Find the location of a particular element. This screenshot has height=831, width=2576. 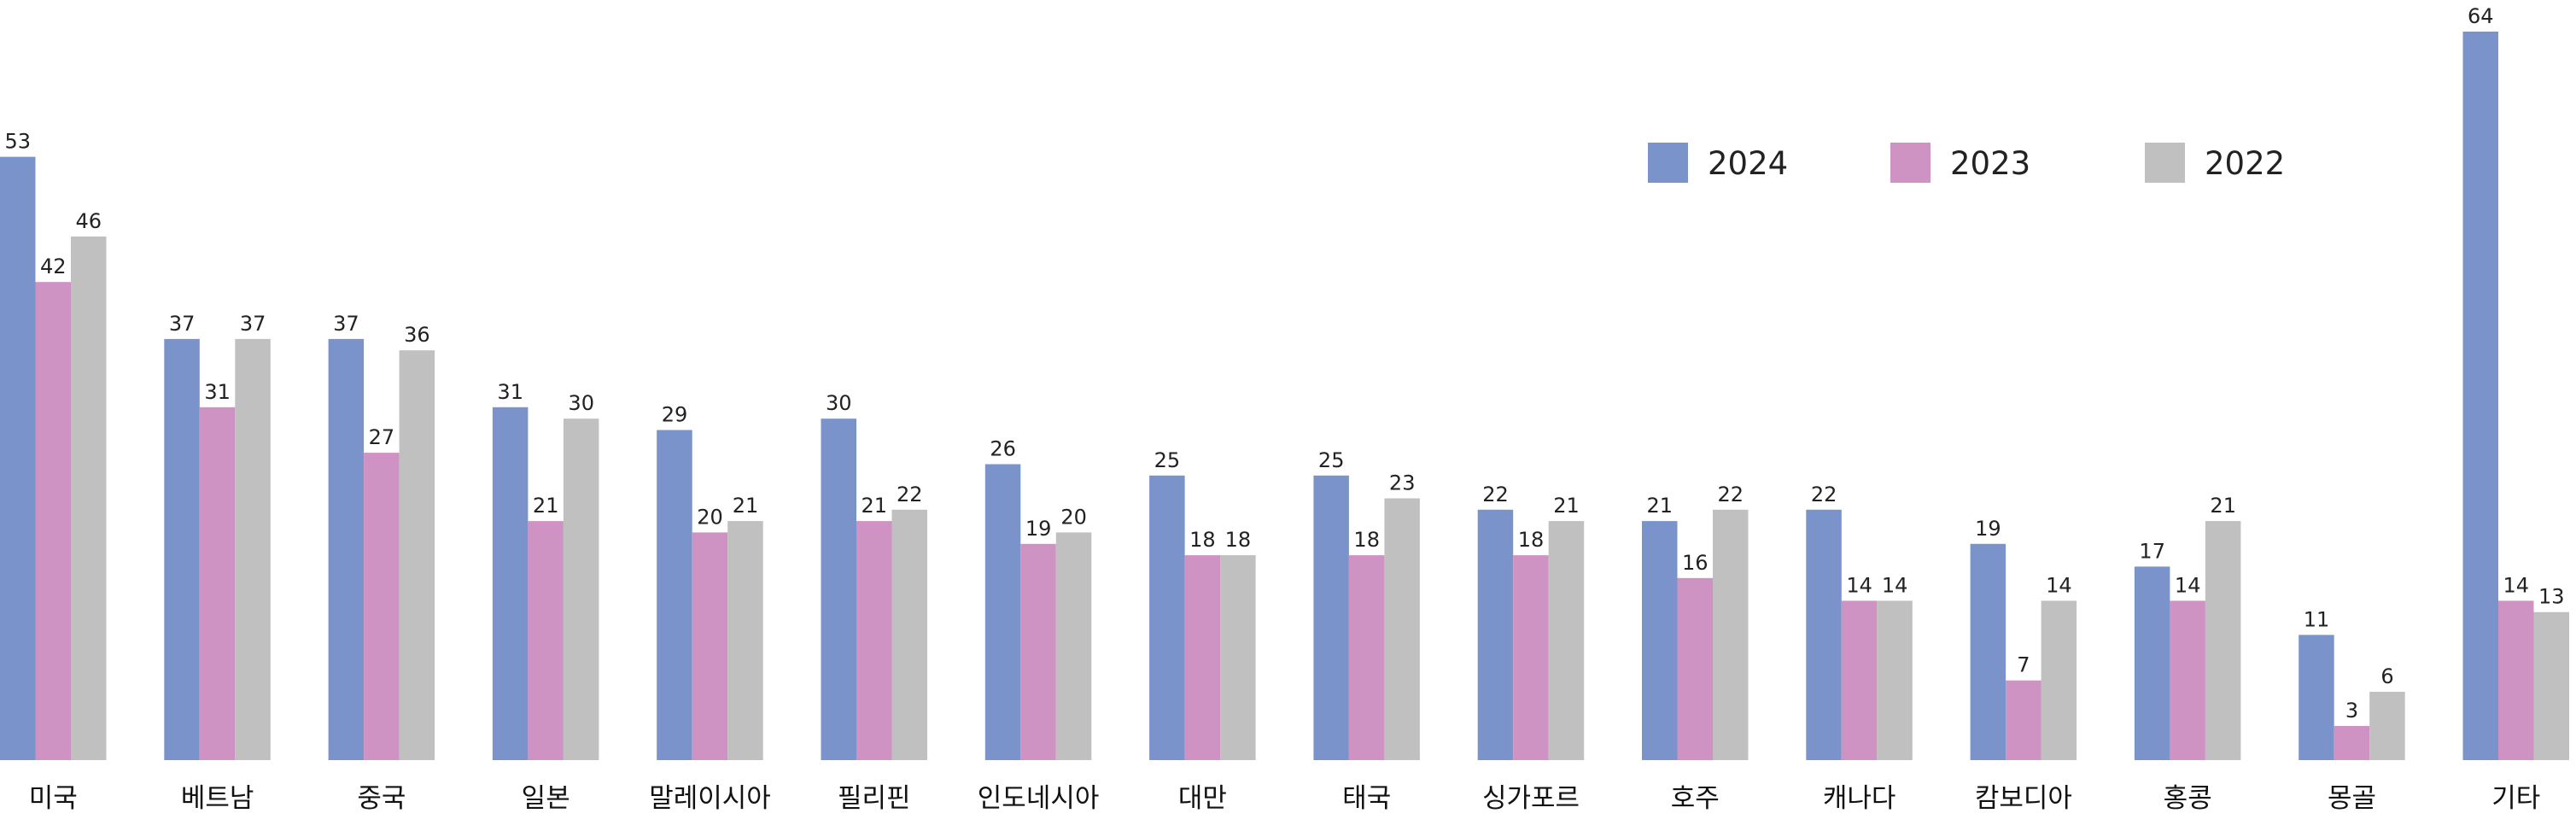

data-label-2024-4: 29 is located at coordinates (675, 415).